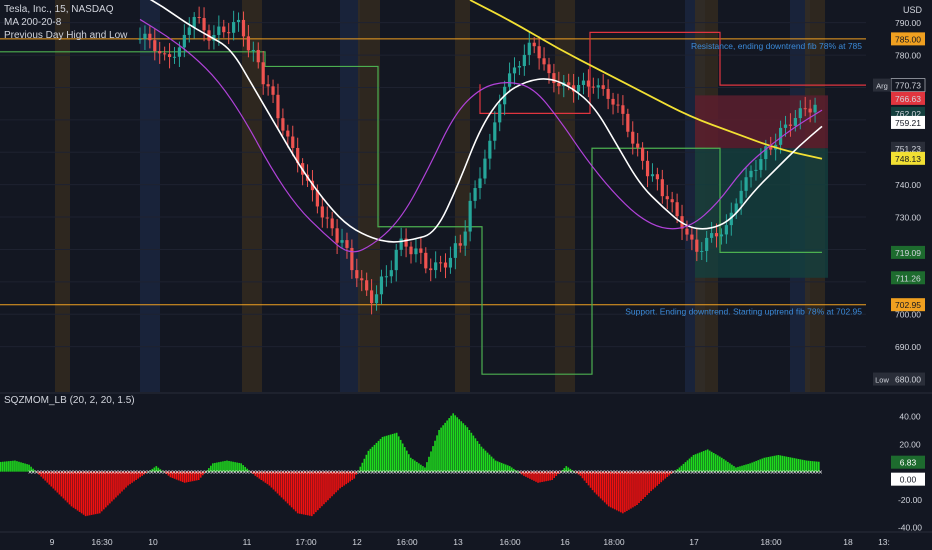 The image size is (932, 550). Describe the element at coordinates (910, 500) in the screenshot. I see `sqz-tick-label: -20.00` at that location.